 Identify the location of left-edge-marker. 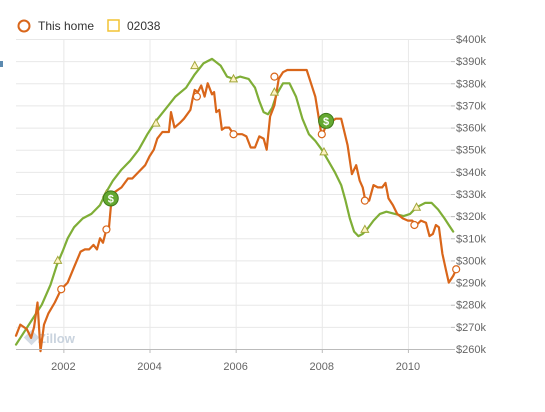
(1, 64).